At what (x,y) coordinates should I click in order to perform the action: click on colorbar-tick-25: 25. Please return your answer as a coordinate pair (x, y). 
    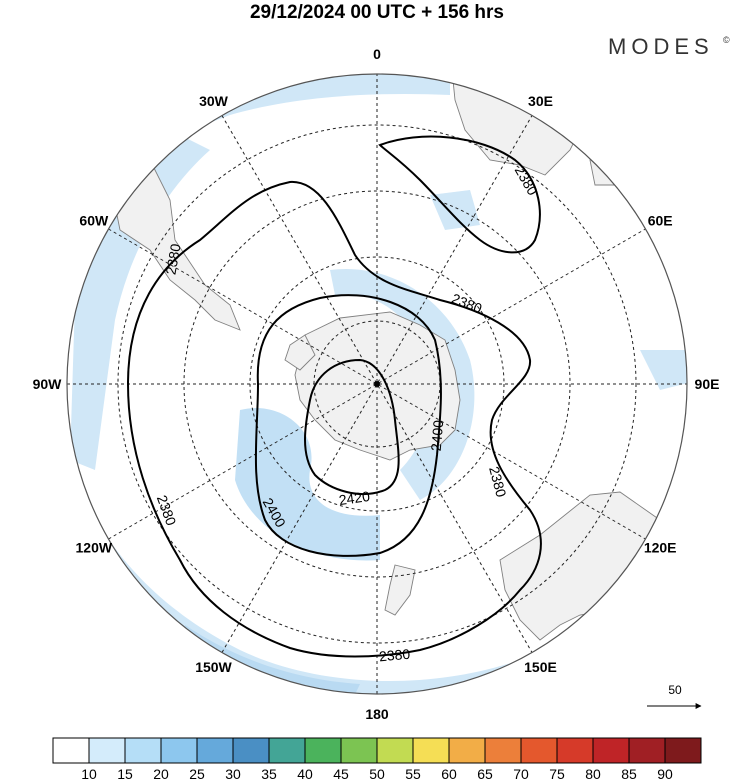
    Looking at the image, I should click on (197, 774).